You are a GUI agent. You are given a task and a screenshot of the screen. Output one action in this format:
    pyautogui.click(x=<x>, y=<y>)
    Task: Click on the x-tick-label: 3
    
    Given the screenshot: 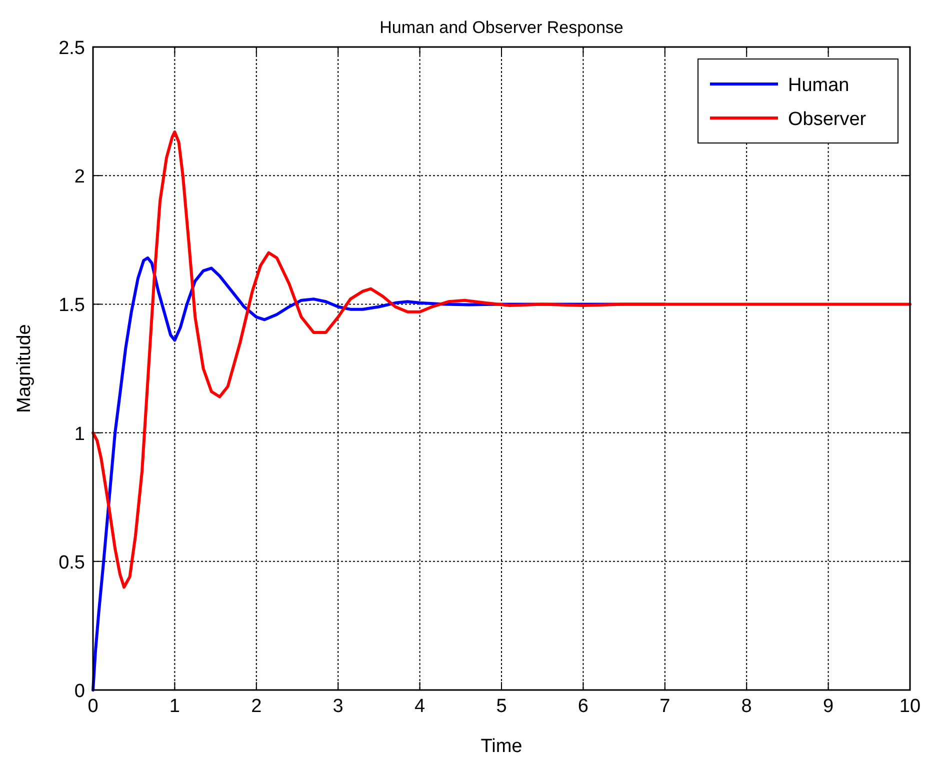 What is the action you would take?
    pyautogui.click(x=338, y=706)
    